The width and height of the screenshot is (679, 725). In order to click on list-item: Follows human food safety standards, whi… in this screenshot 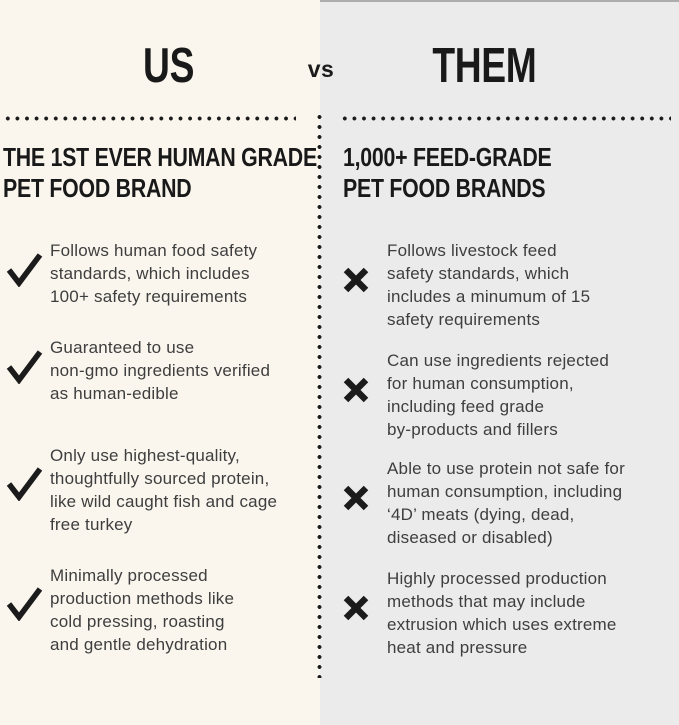, I will do `click(158, 273)`.